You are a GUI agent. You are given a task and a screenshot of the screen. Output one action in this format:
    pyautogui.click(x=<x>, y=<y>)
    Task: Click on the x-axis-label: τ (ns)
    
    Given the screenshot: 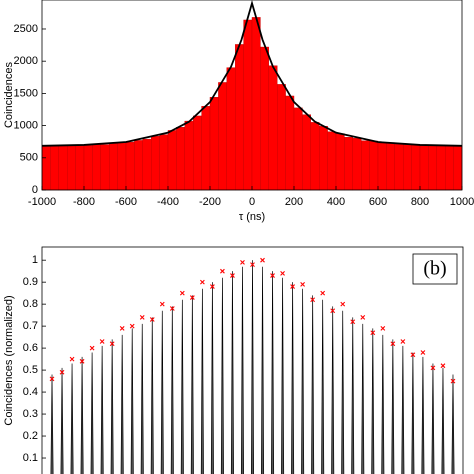 What is the action you would take?
    pyautogui.click(x=252, y=217)
    